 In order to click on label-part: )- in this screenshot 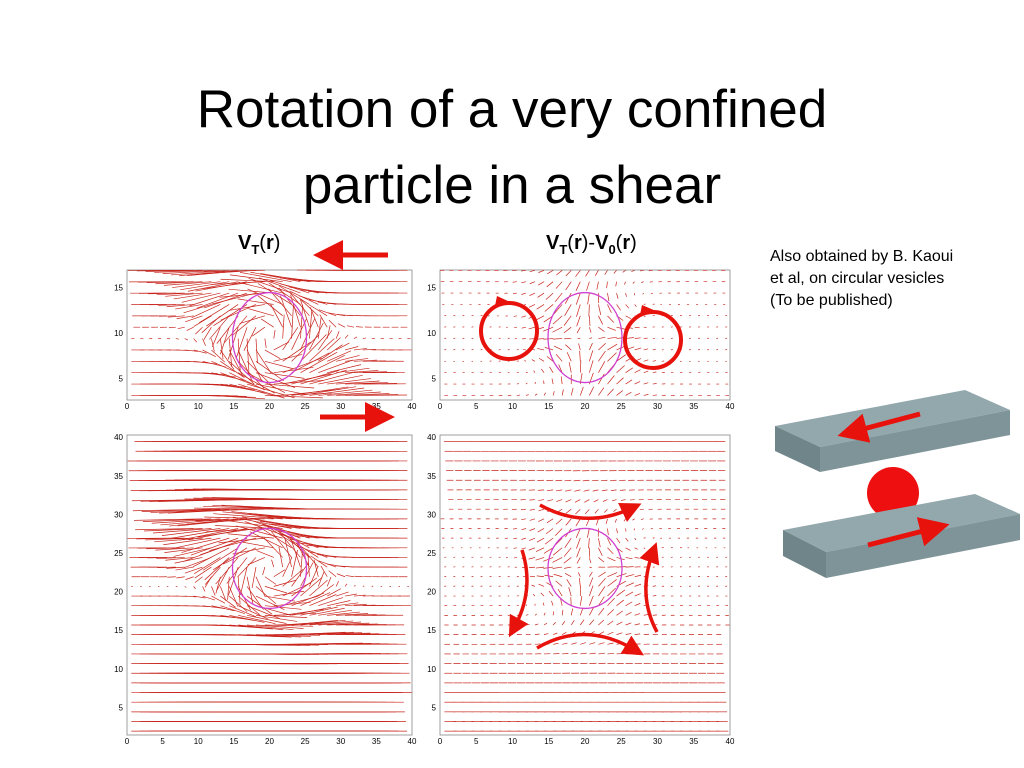, I will do `click(588, 243)`.